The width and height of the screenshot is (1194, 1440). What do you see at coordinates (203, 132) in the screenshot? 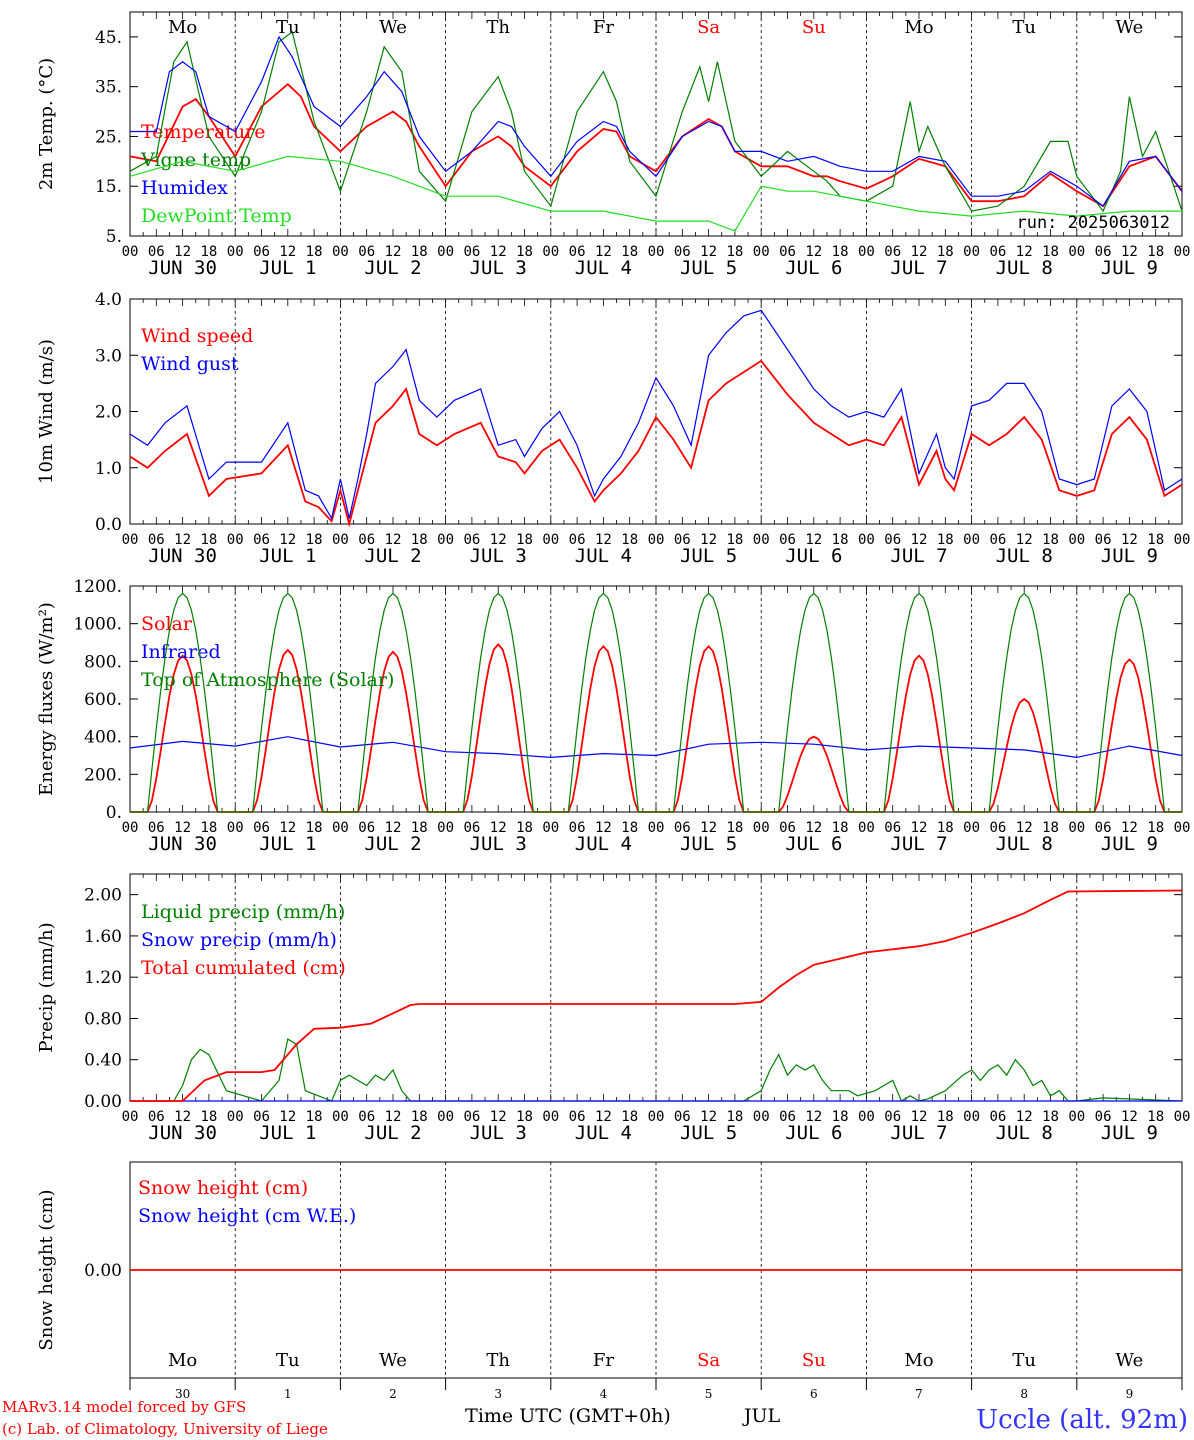
I see `legend-entry: Temperature` at bounding box center [203, 132].